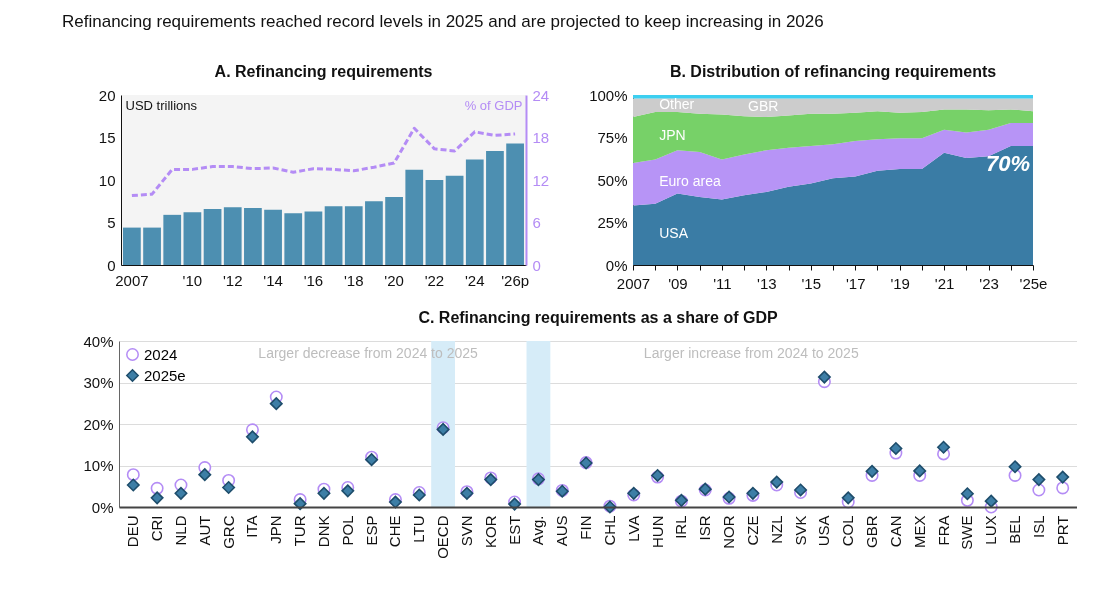 The height and width of the screenshot is (592, 1118). What do you see at coordinates (180, 530) in the screenshot?
I see `x-tick-label: NLD` at bounding box center [180, 530].